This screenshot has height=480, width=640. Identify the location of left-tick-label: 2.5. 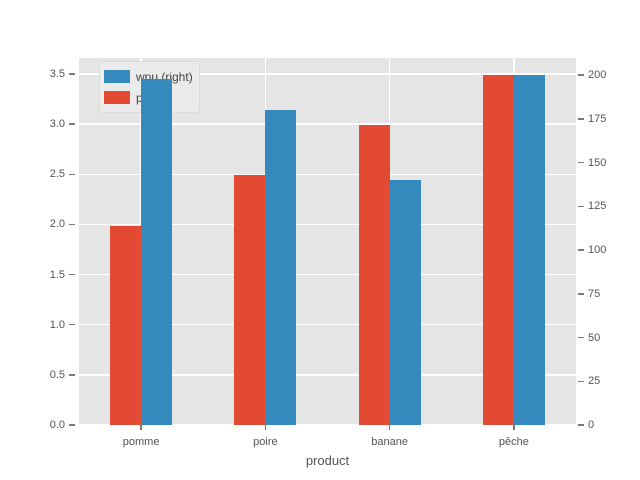
(57, 174).